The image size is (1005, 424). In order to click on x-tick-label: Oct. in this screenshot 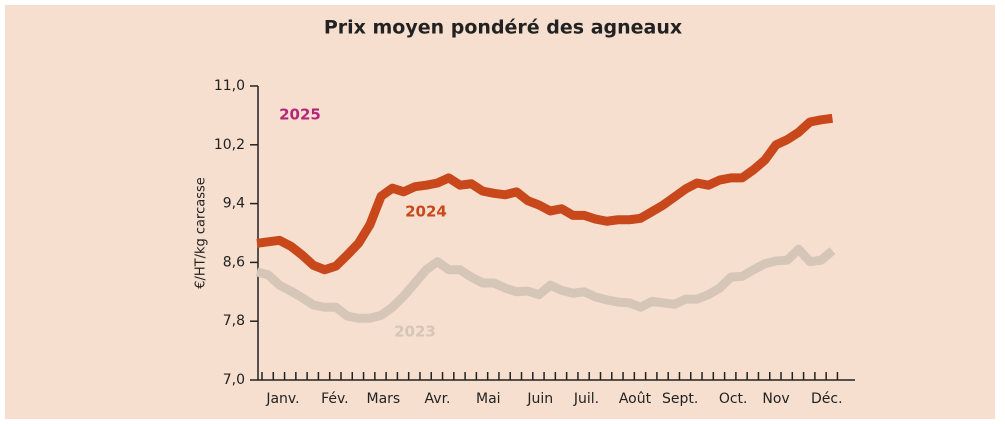, I will do `click(733, 399)`.